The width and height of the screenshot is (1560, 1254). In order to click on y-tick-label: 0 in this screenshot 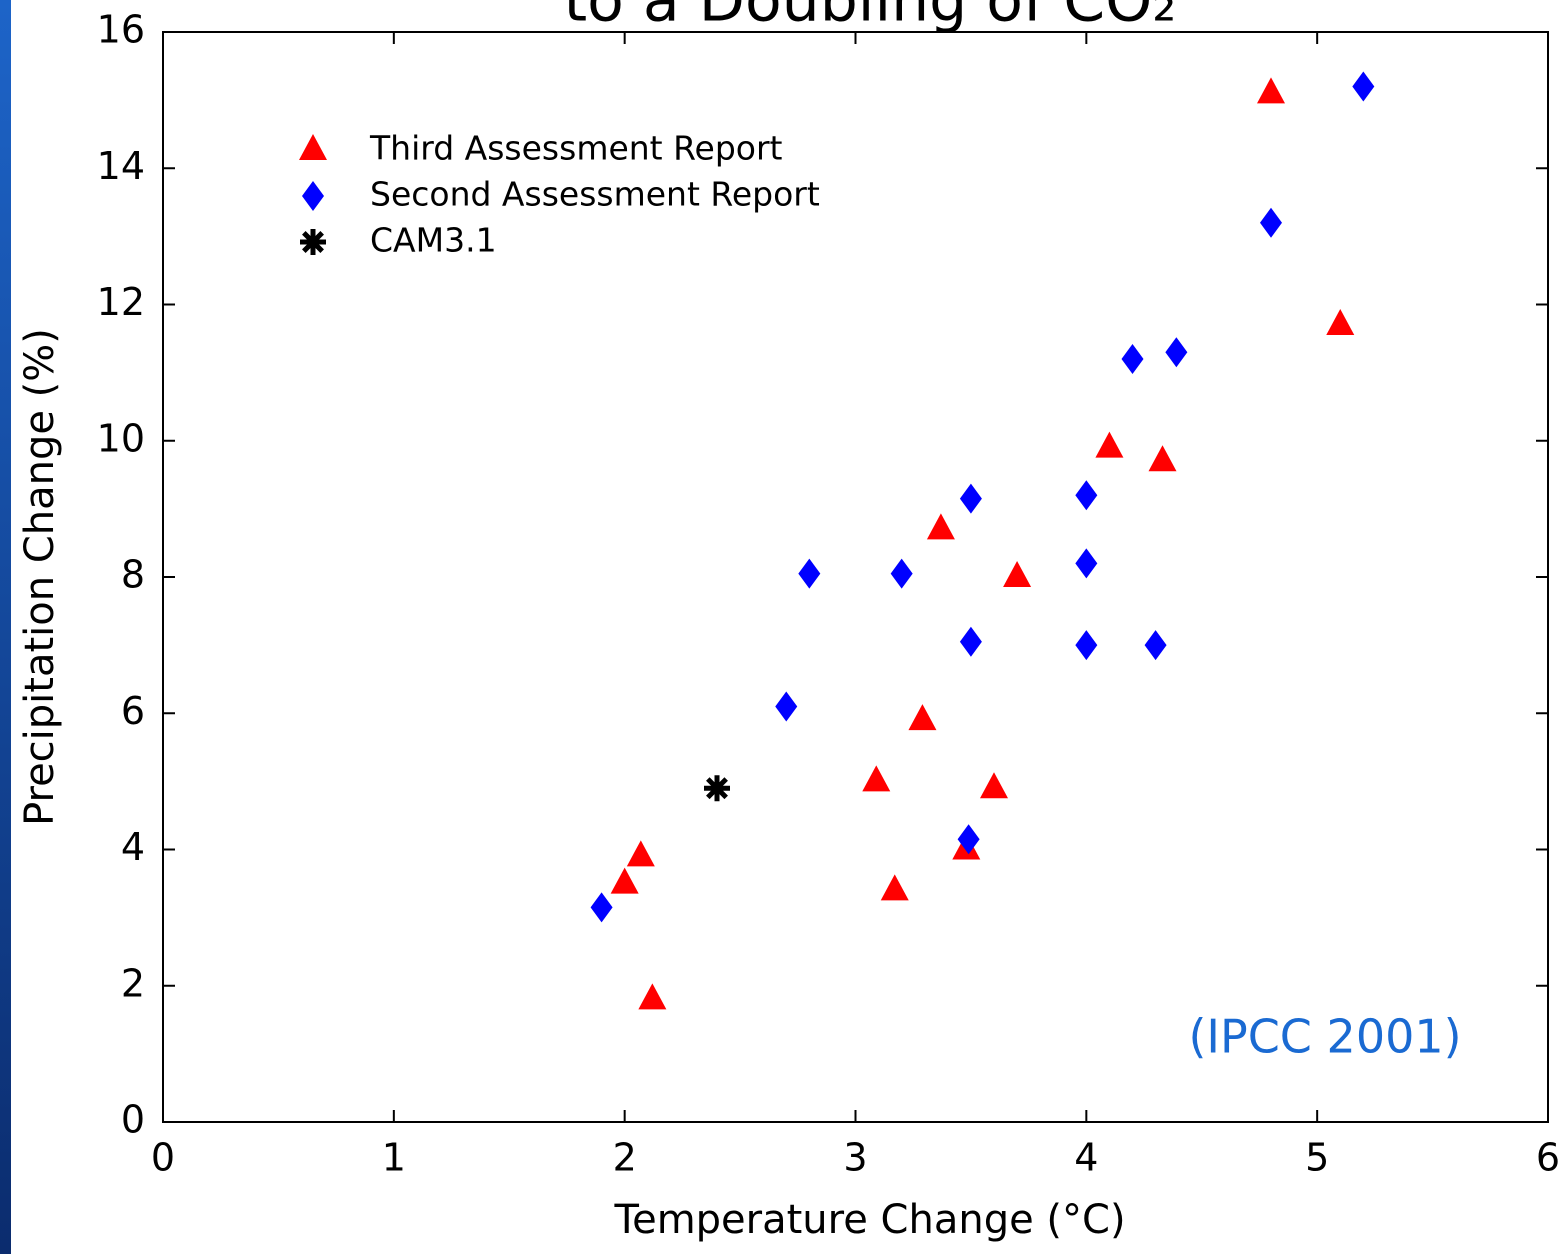, I will do `click(133, 1120)`.